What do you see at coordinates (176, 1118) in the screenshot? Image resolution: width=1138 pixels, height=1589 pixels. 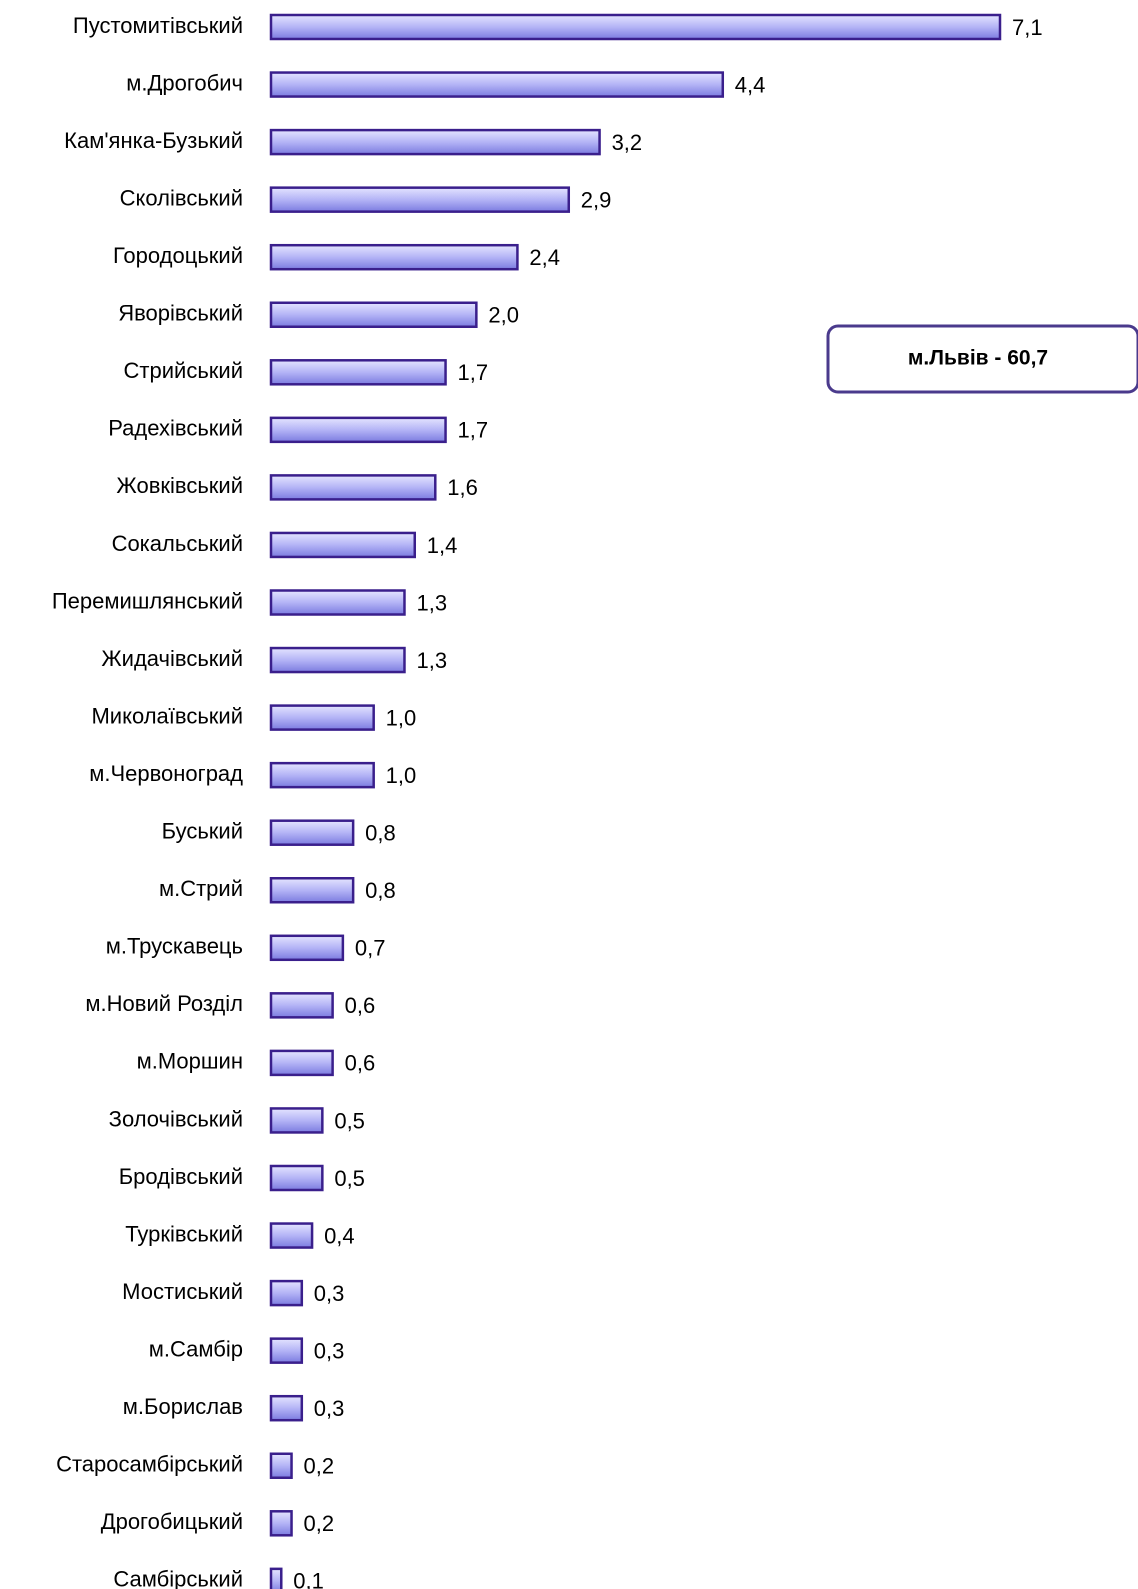 I see `category-label: Золочівський` at bounding box center [176, 1118].